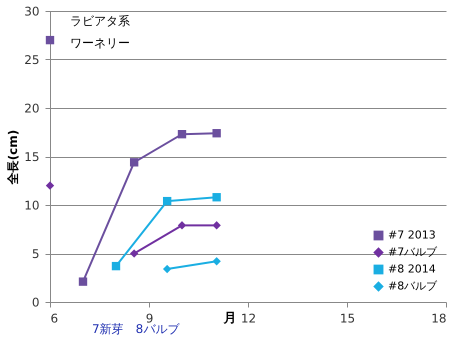 Image resolution: width=462 pixels, height=341 pixels. What do you see at coordinates (413, 286) in the screenshot?
I see `legend-label: #8バルブ` at bounding box center [413, 286].